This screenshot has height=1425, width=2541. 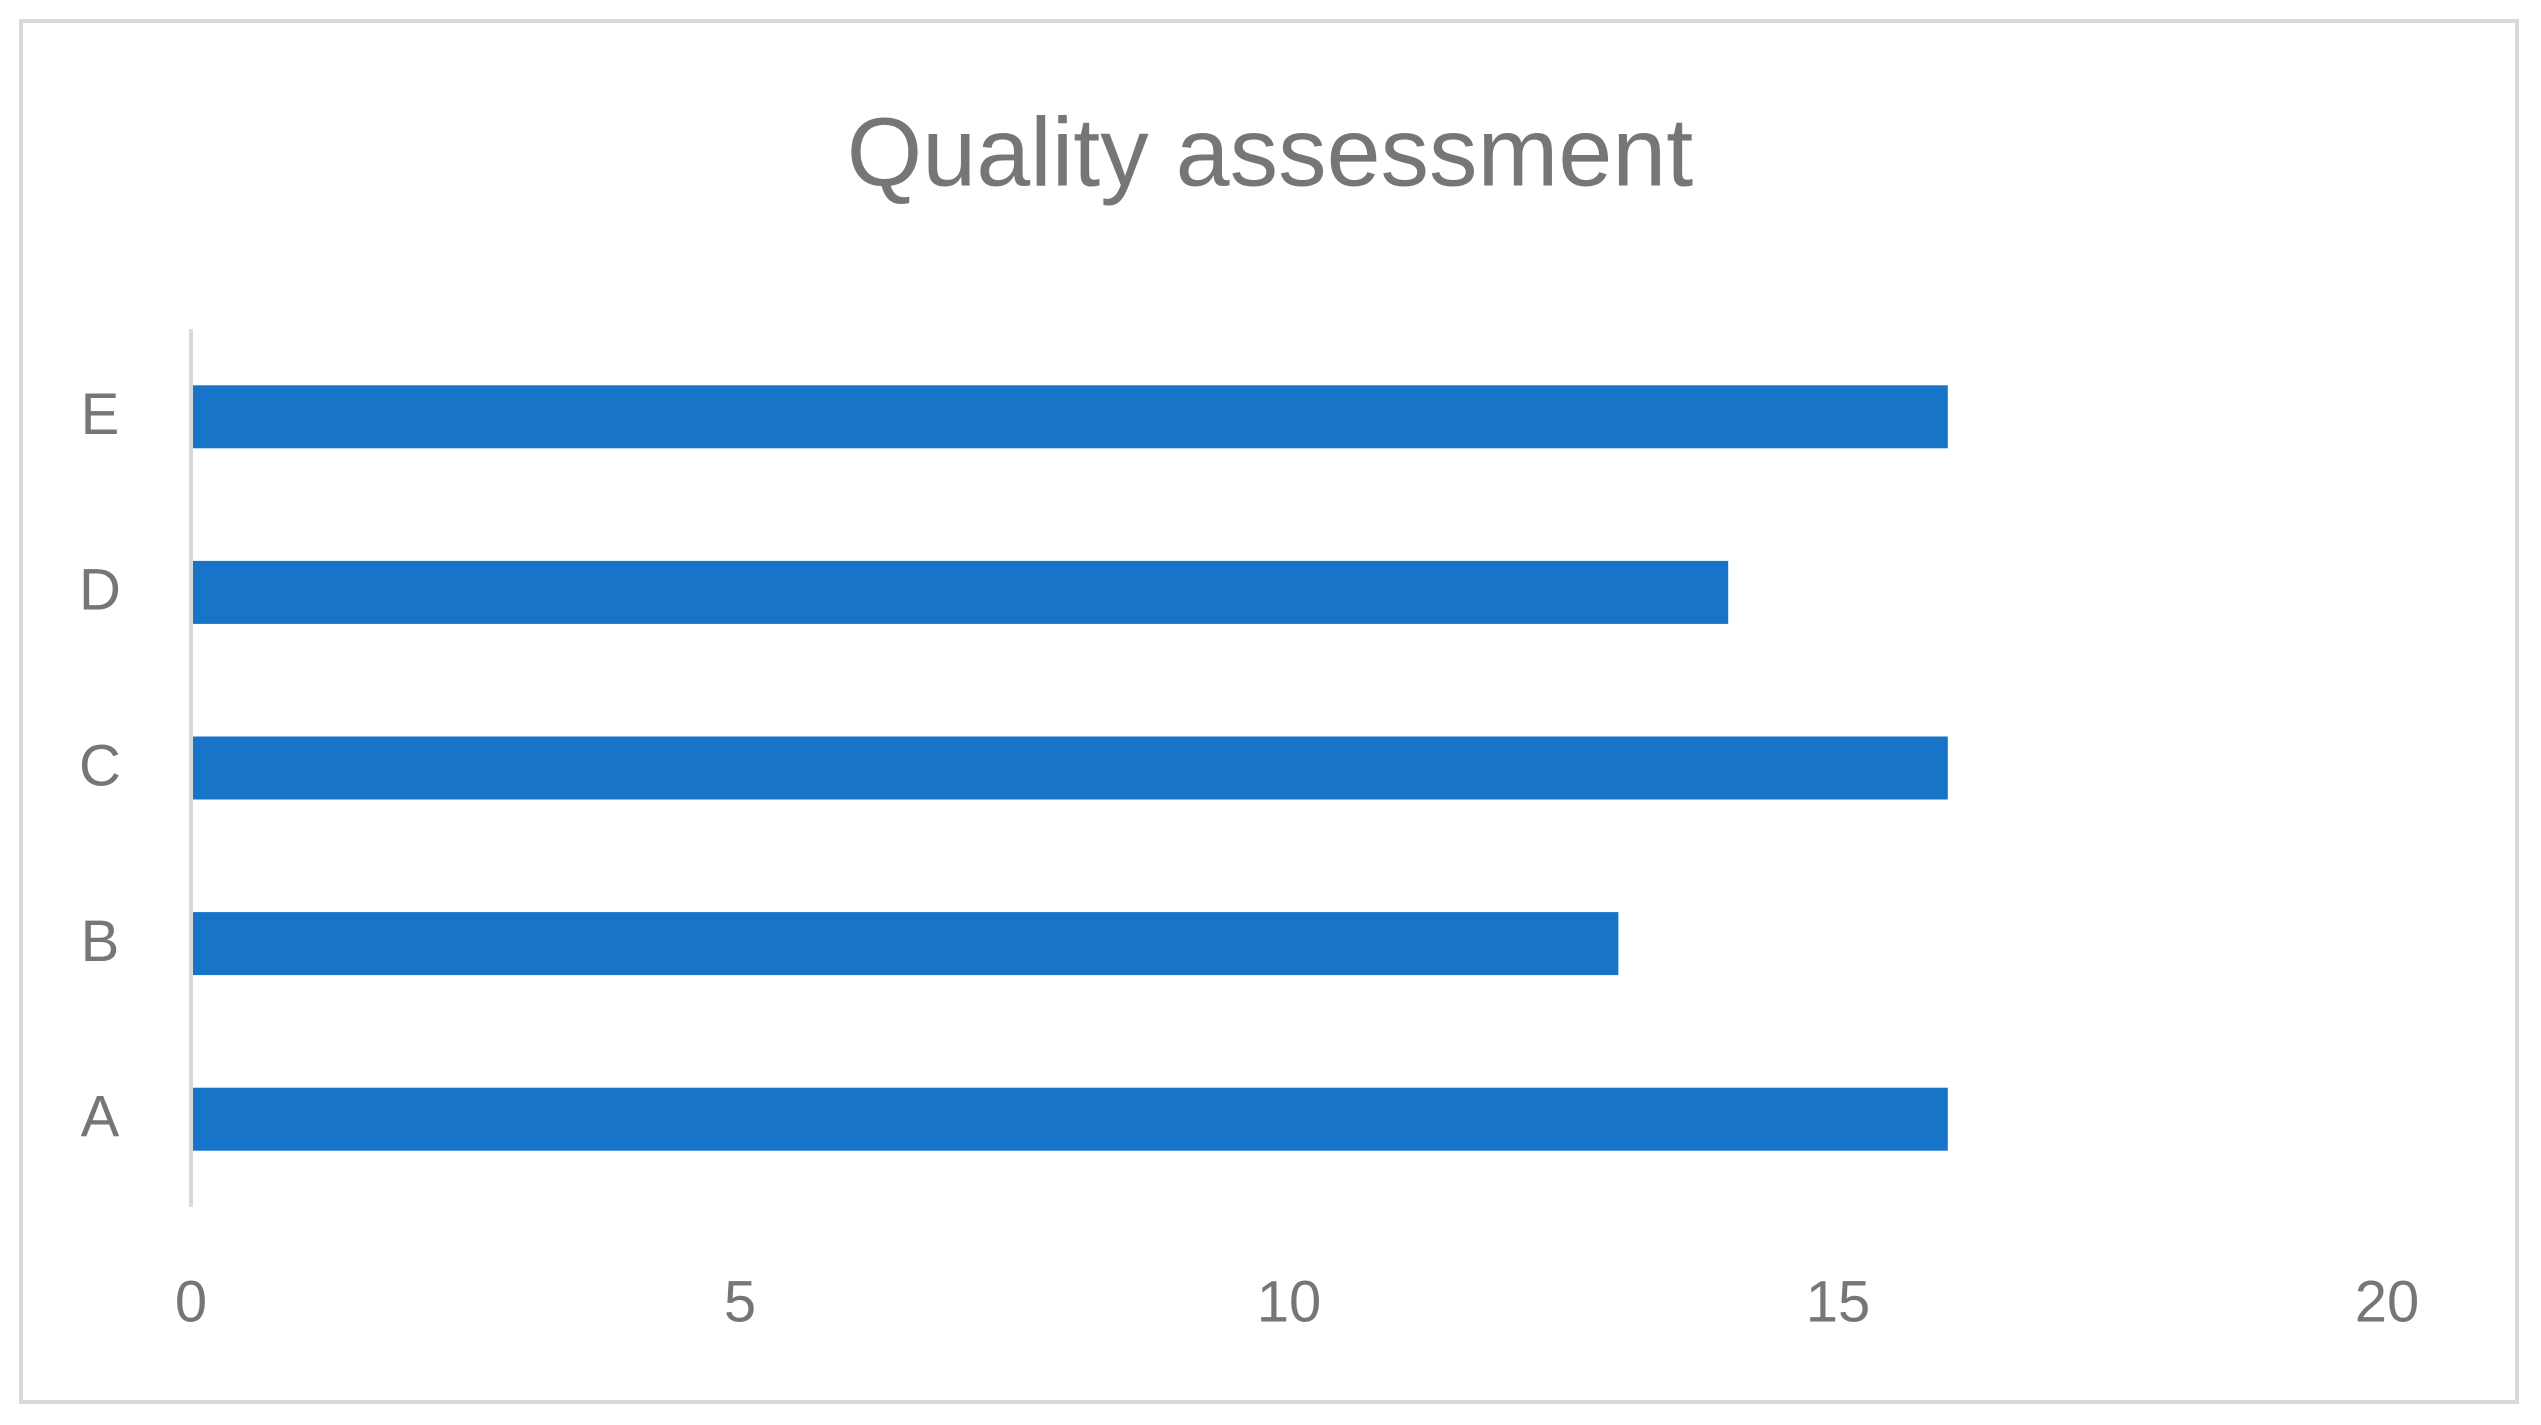 What do you see at coordinates (100, 1117) in the screenshot?
I see `y-tick-label: A` at bounding box center [100, 1117].